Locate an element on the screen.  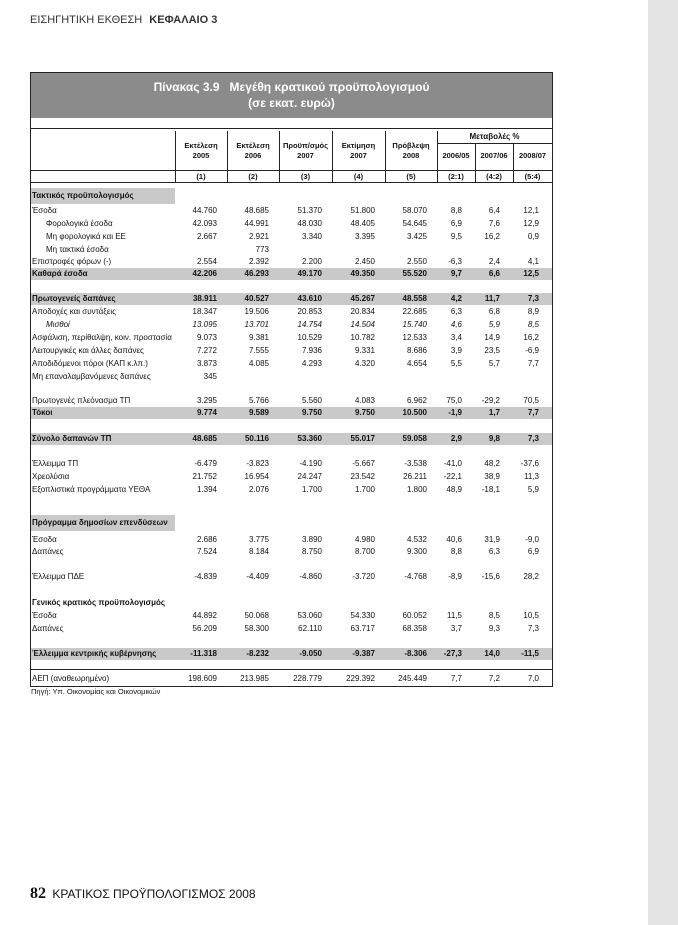
cell: 58.300 is located at coordinates (256, 628).